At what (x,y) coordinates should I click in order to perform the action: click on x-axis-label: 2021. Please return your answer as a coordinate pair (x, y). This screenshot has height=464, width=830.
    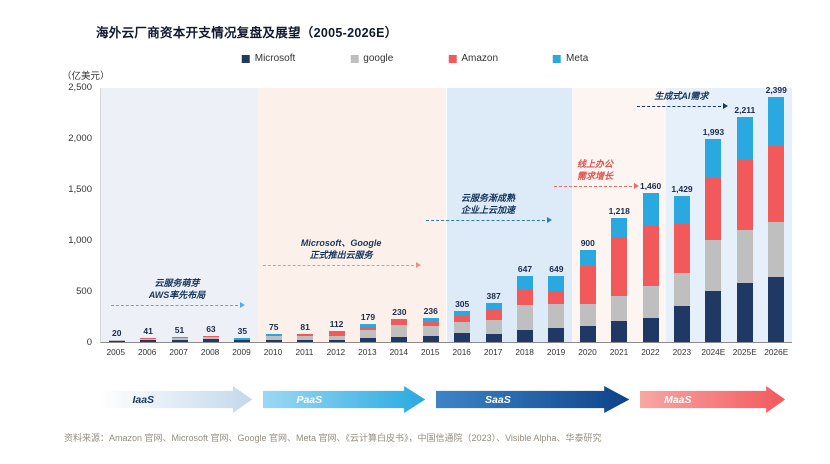
    Looking at the image, I should click on (619, 352).